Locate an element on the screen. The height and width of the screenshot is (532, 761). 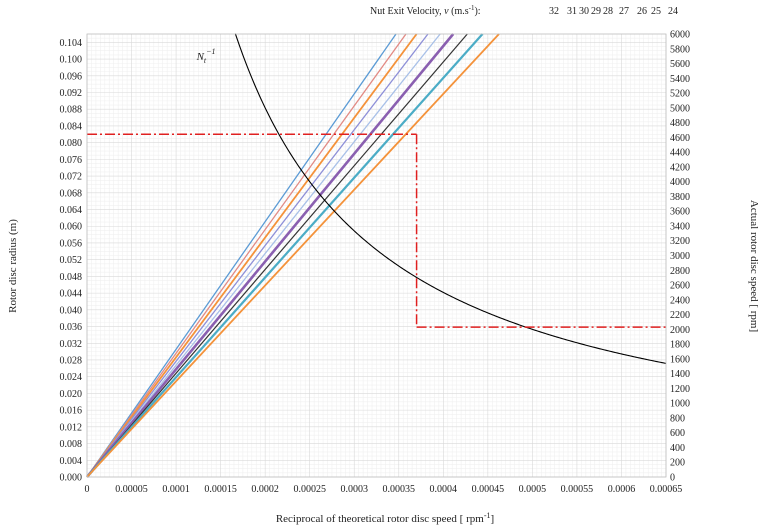
legend-value-25: 25 is located at coordinates (656, 11).